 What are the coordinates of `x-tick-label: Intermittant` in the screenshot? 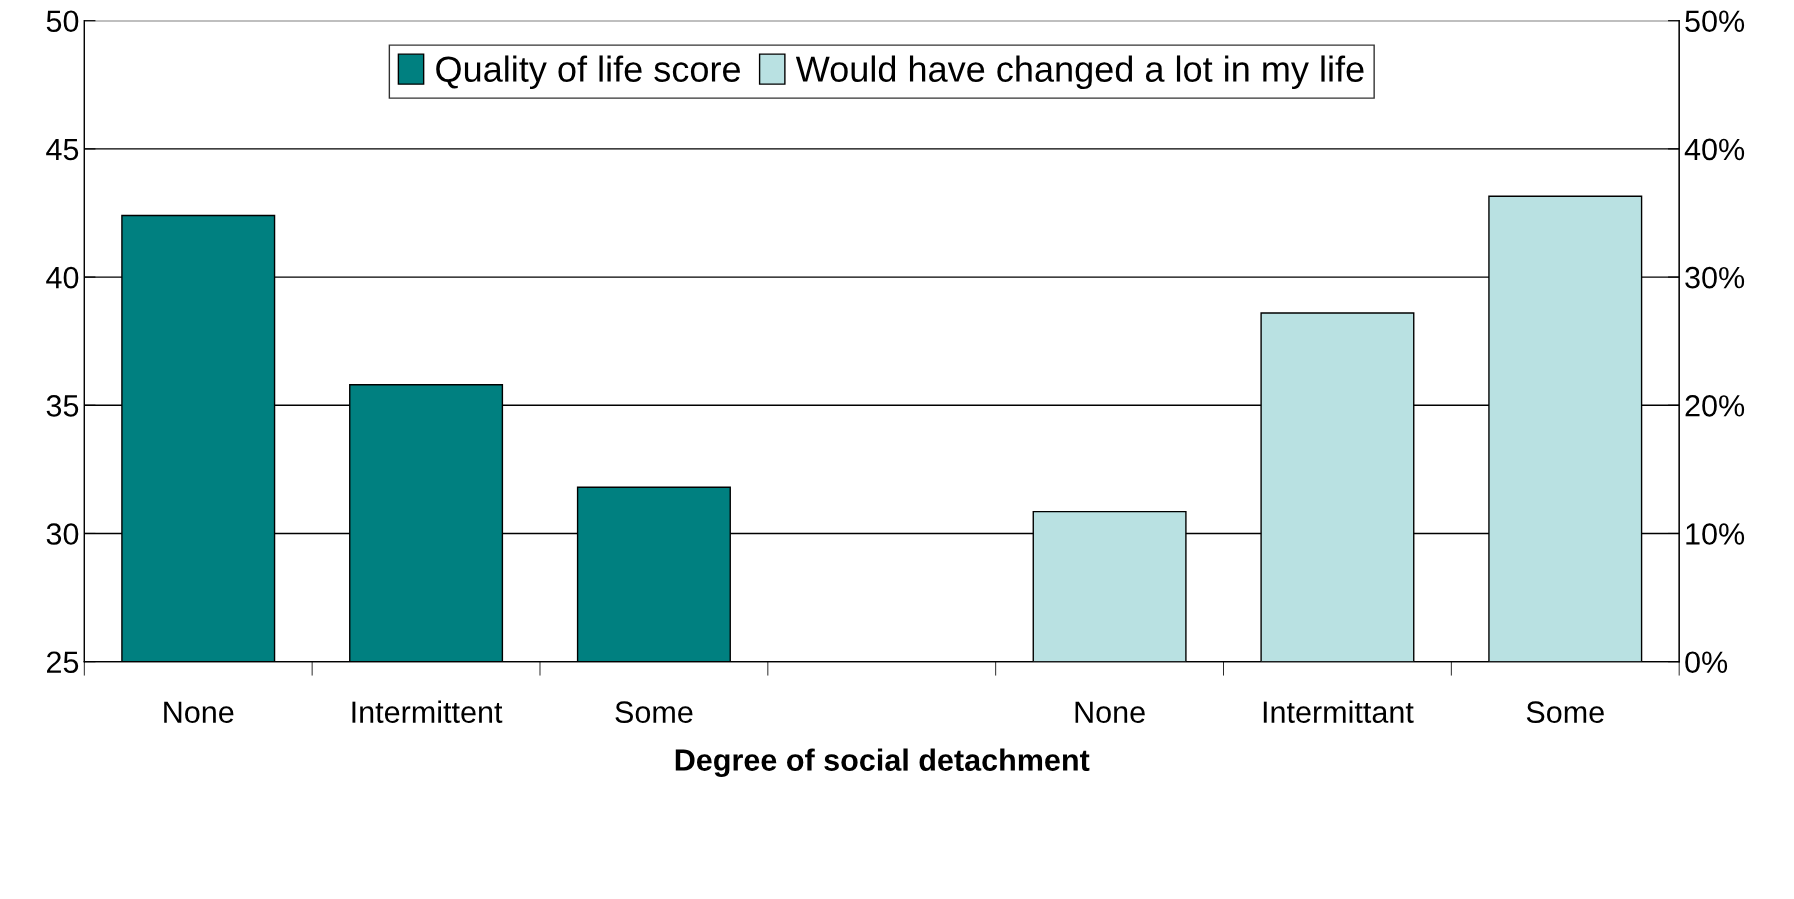 It's located at (1338, 711).